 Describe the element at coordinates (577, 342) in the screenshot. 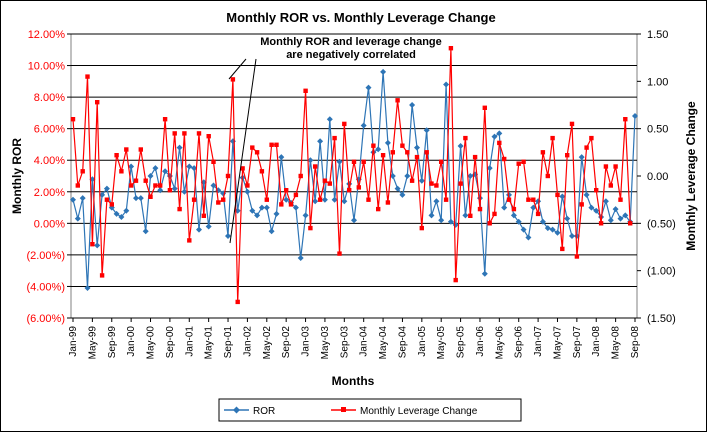

I see `x-tick-label: Sep-07` at that location.